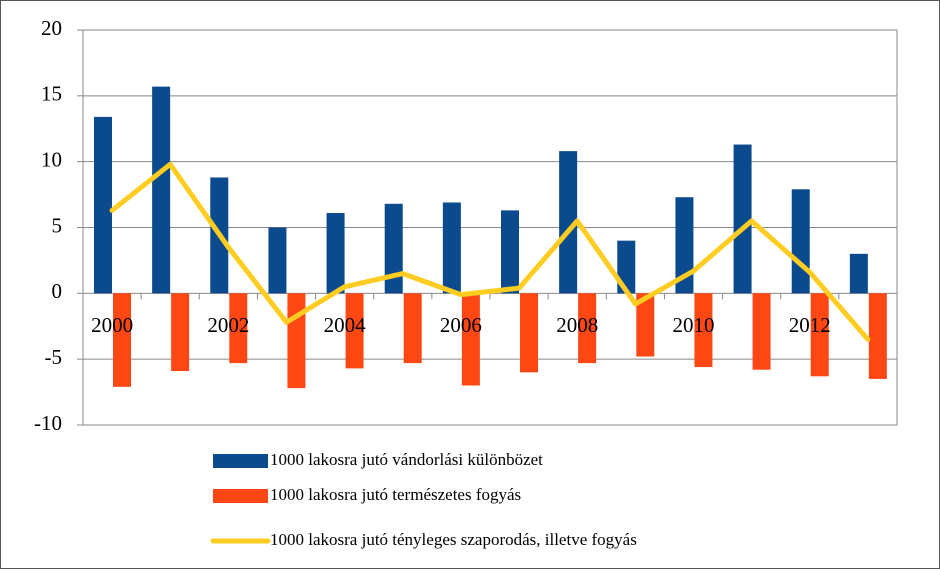 This screenshot has width=940, height=574. What do you see at coordinates (112, 325) in the screenshot?
I see `x-tick-label: 2000` at bounding box center [112, 325].